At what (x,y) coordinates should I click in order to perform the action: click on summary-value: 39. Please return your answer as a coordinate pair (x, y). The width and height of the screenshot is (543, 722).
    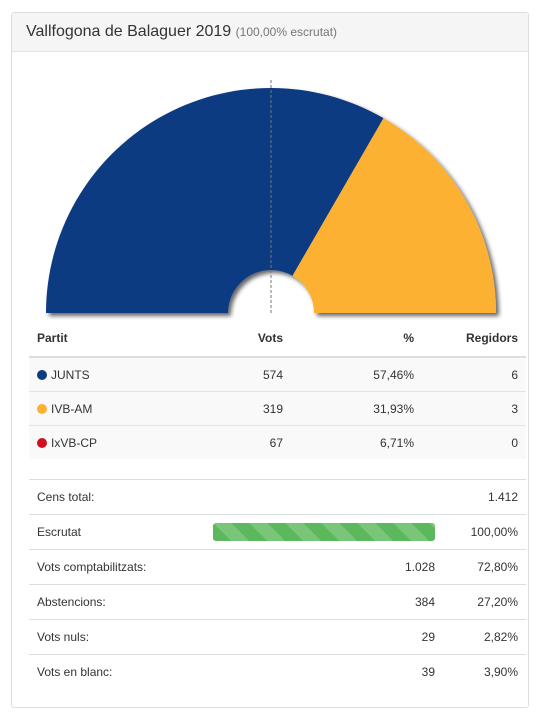
    Looking at the image, I should click on (324, 671).